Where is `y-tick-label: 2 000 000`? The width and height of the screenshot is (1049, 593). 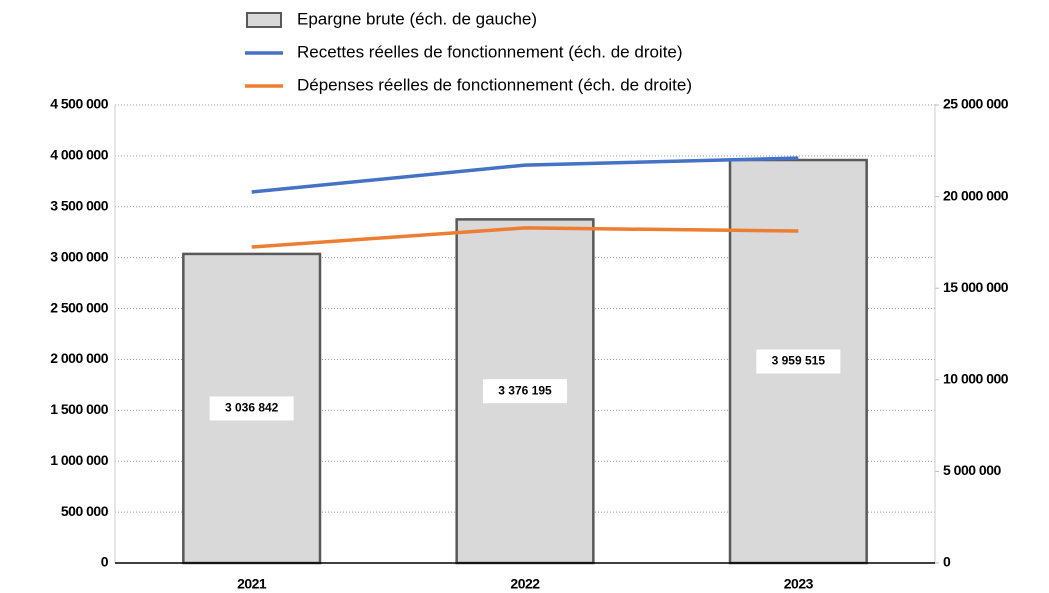
y-tick-label: 2 000 000 is located at coordinates (79, 358).